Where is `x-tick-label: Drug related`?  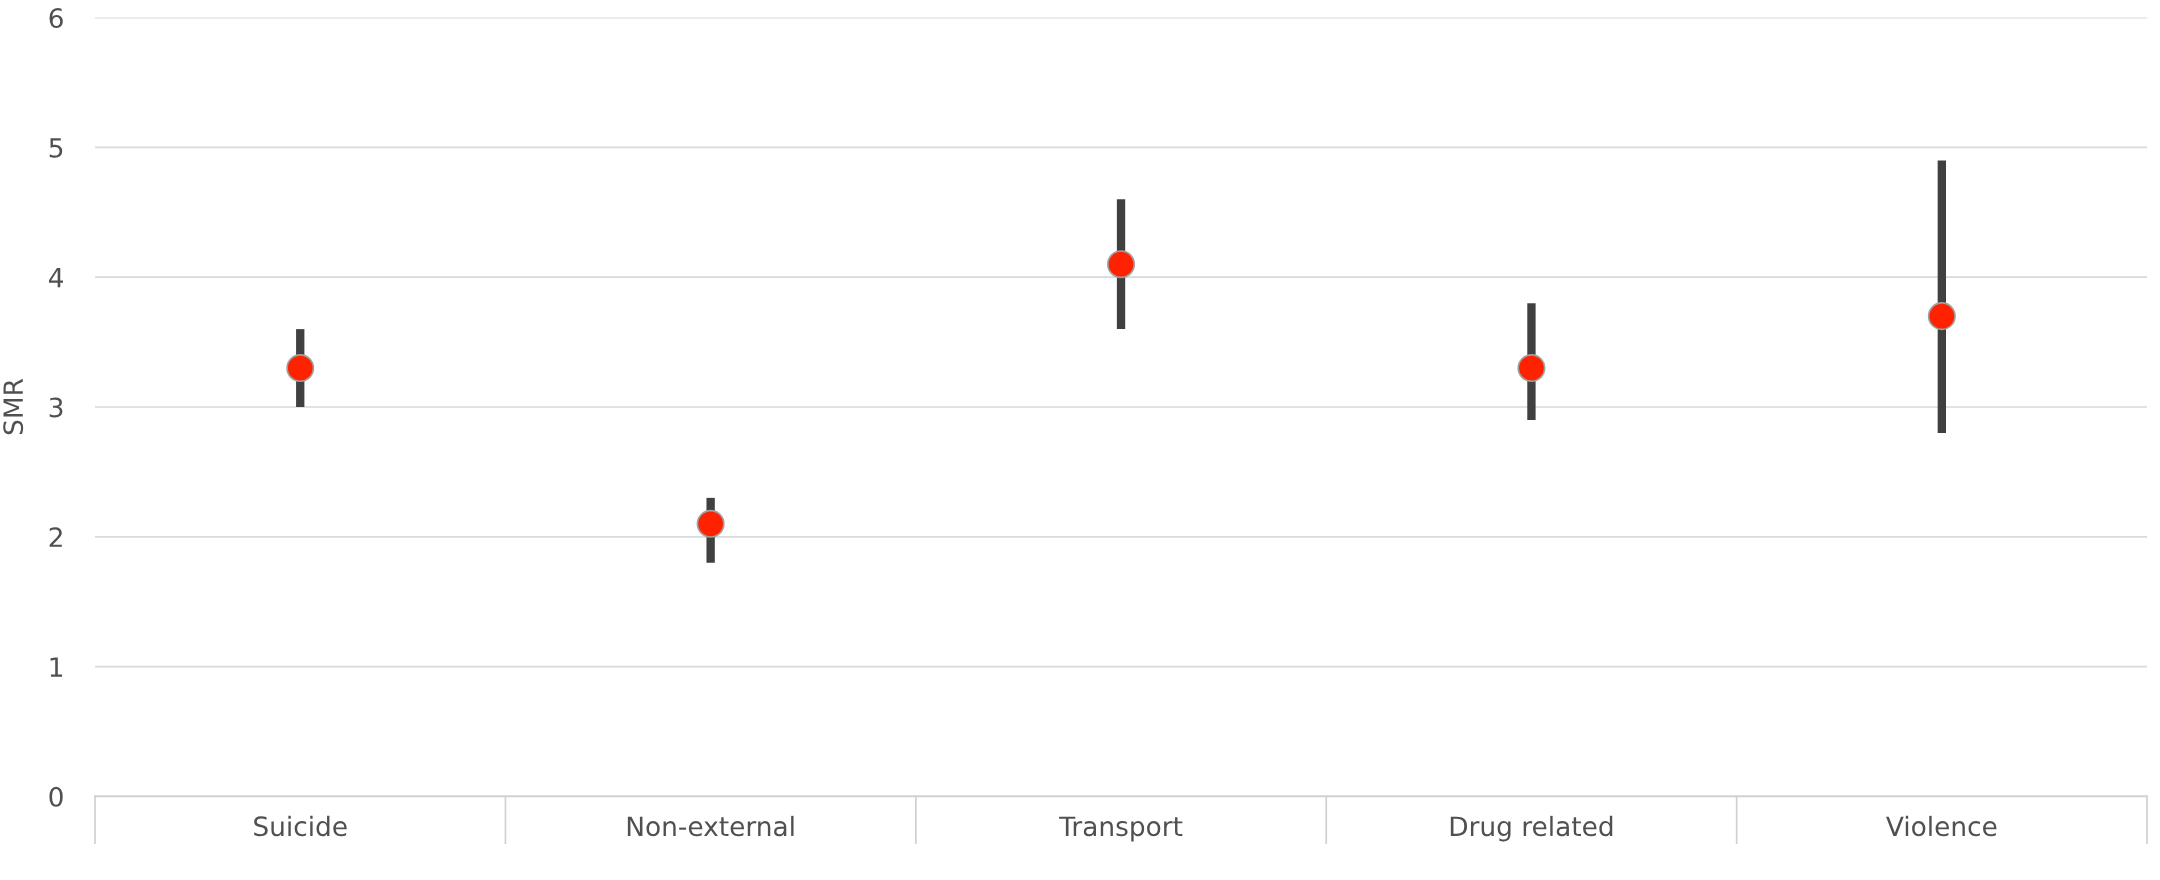
x-tick-label: Drug related is located at coordinates (1531, 828).